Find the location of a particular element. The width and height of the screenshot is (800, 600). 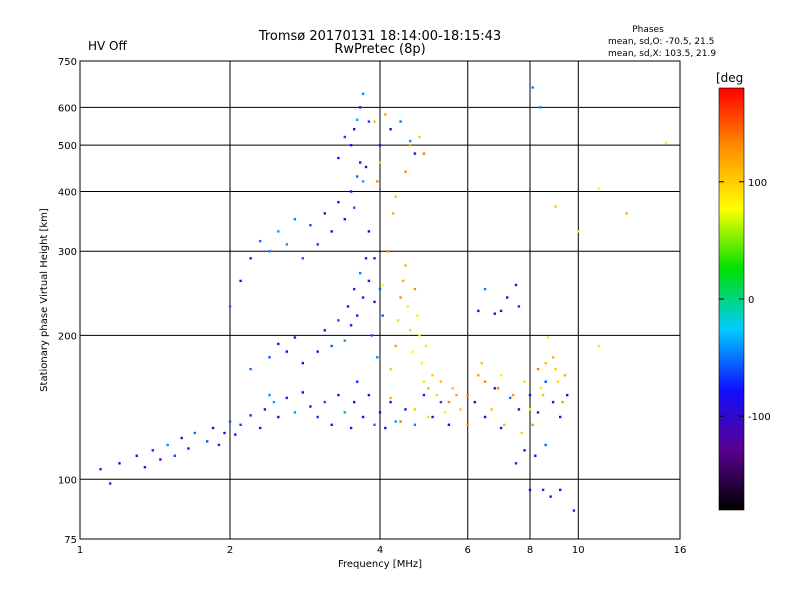

y-tick-label: 200 is located at coordinates (67, 336).